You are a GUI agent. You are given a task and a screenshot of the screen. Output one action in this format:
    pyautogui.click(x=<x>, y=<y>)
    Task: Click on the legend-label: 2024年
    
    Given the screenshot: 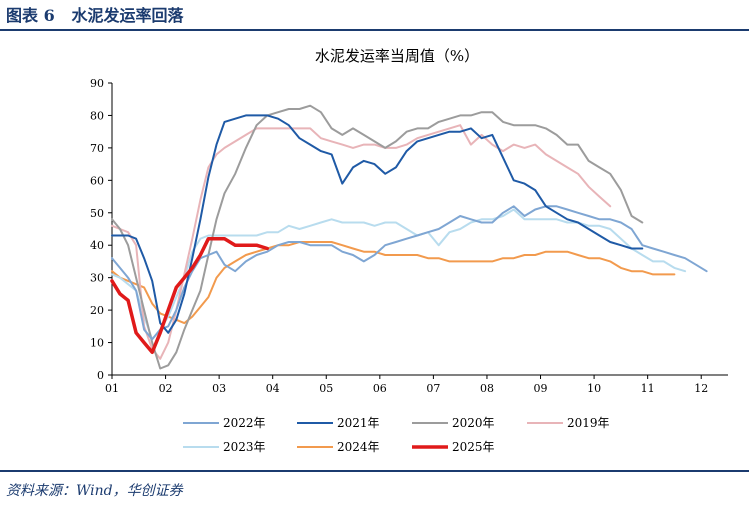 What is the action you would take?
    pyautogui.click(x=358, y=447)
    